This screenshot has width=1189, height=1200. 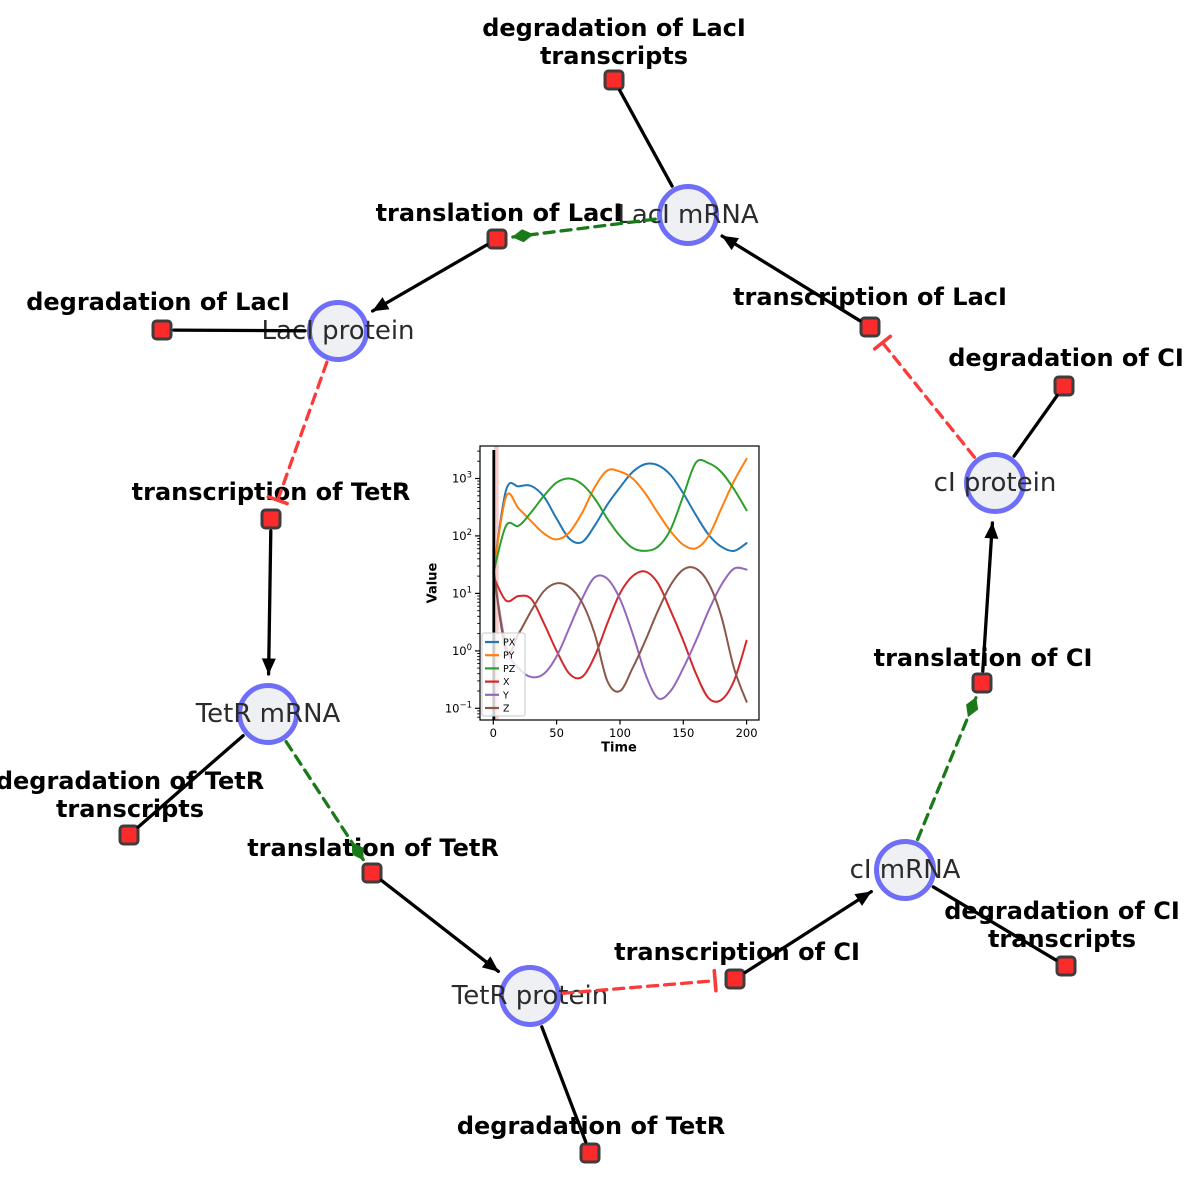 I want to click on reaction-node-deg-cI-tr, so click(x=1066, y=966).